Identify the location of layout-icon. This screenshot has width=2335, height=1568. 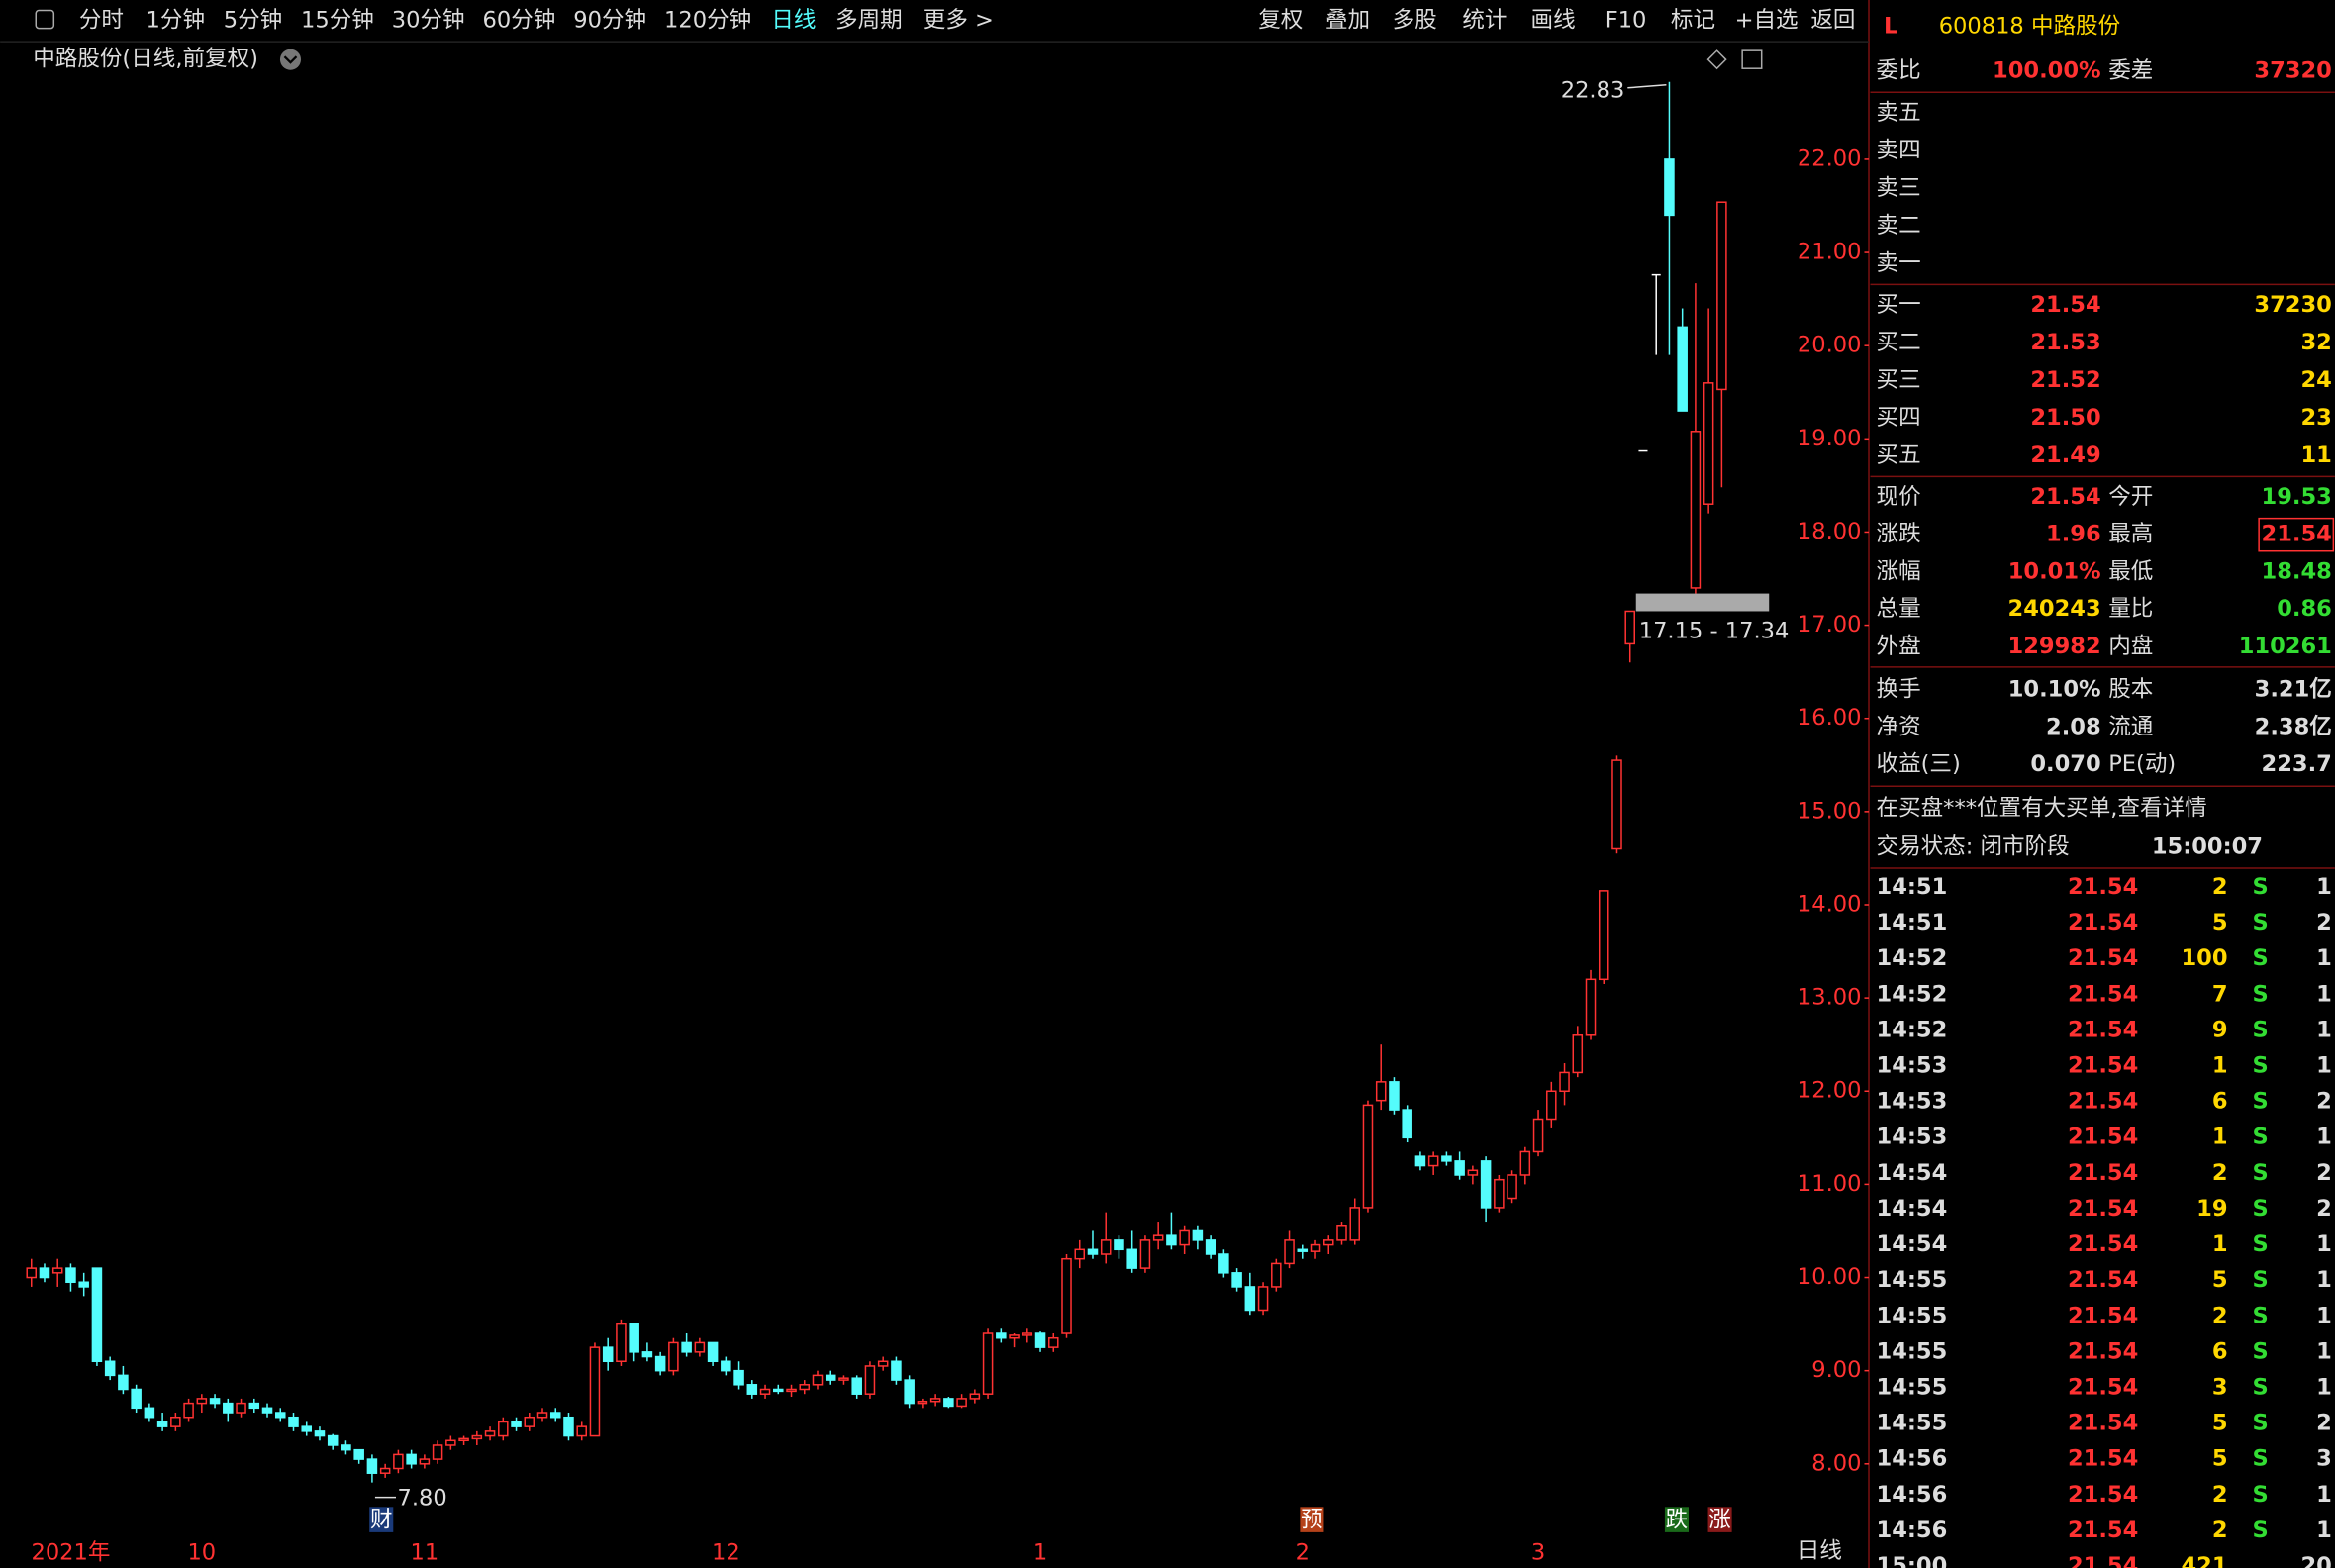
(45, 19).